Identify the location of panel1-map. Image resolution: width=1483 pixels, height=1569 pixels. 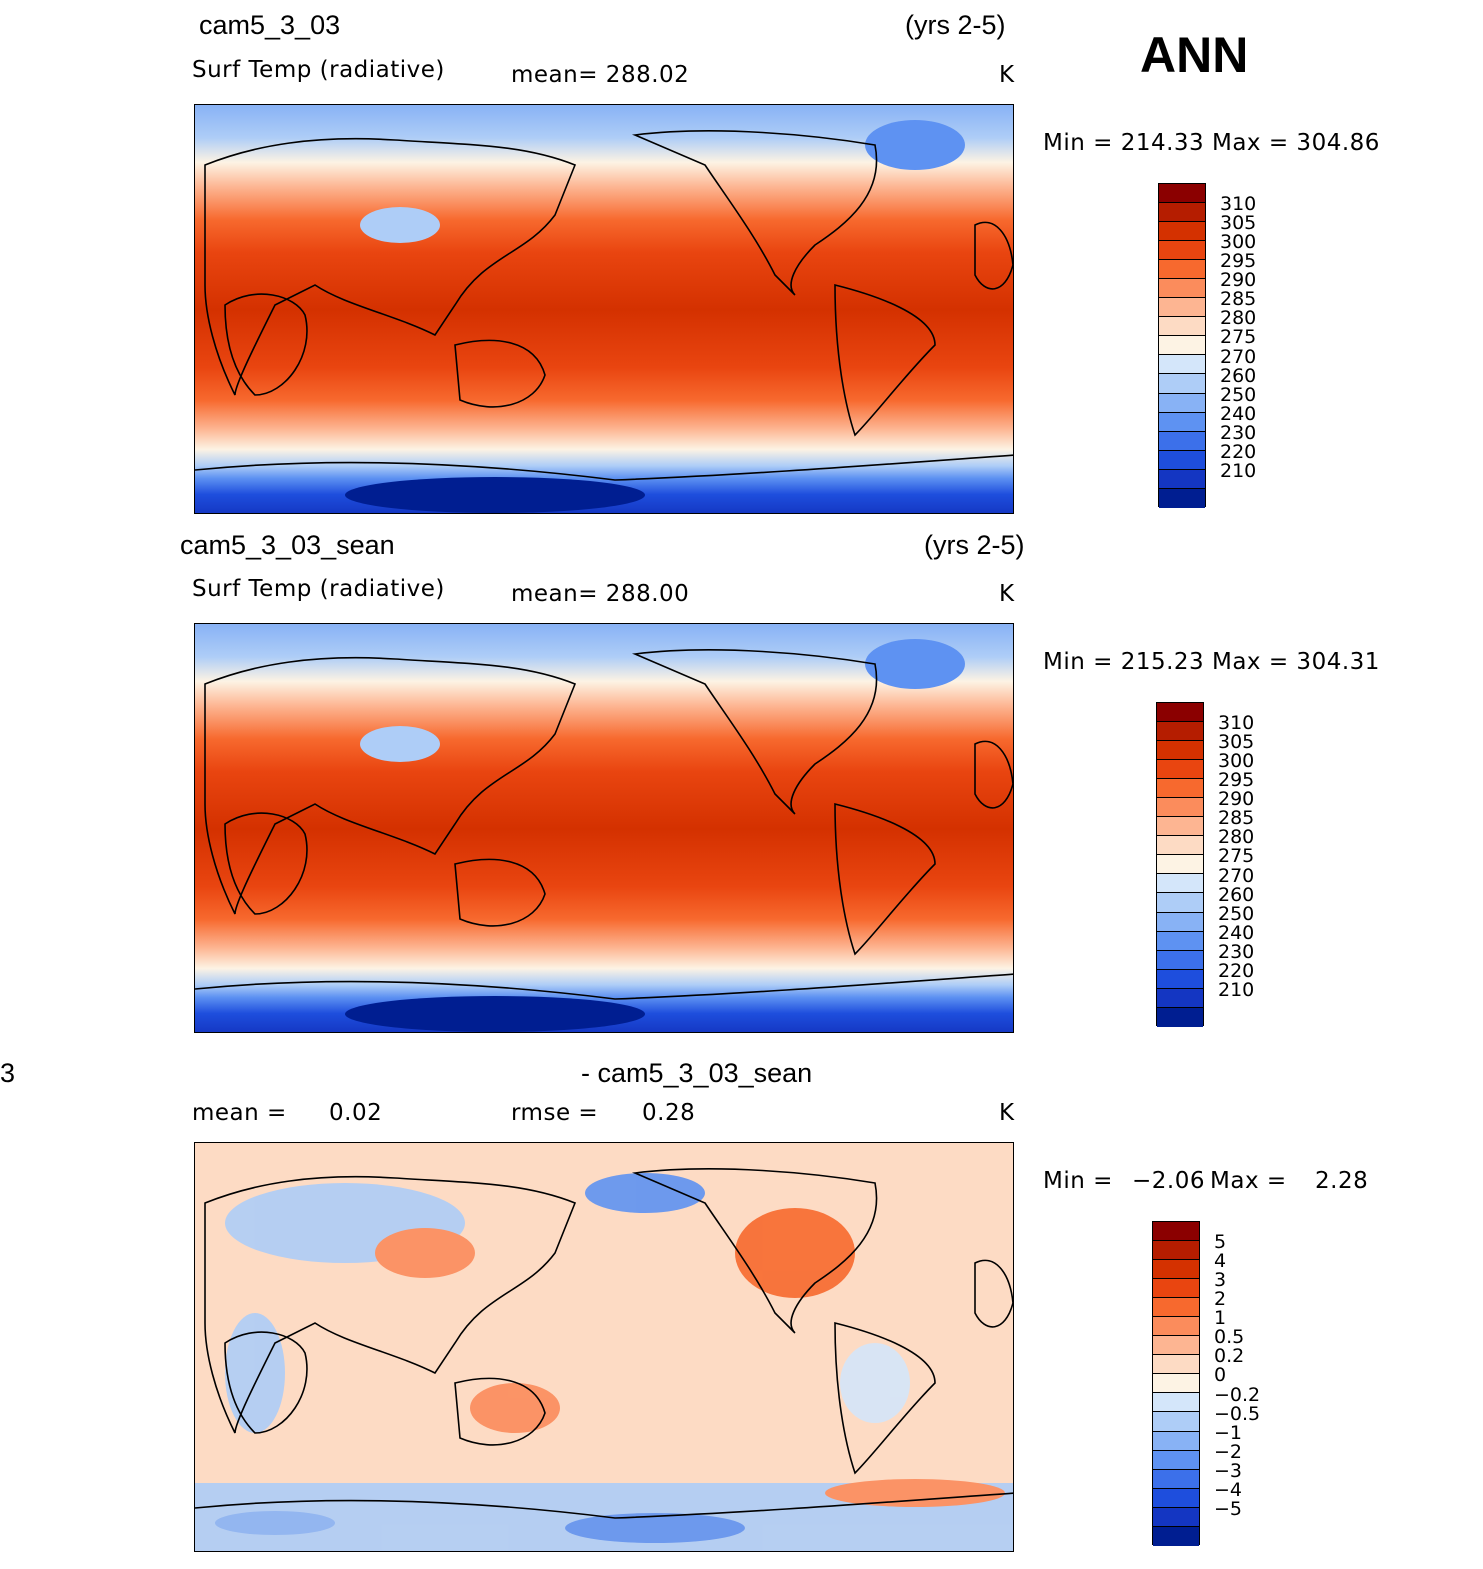
(604, 309).